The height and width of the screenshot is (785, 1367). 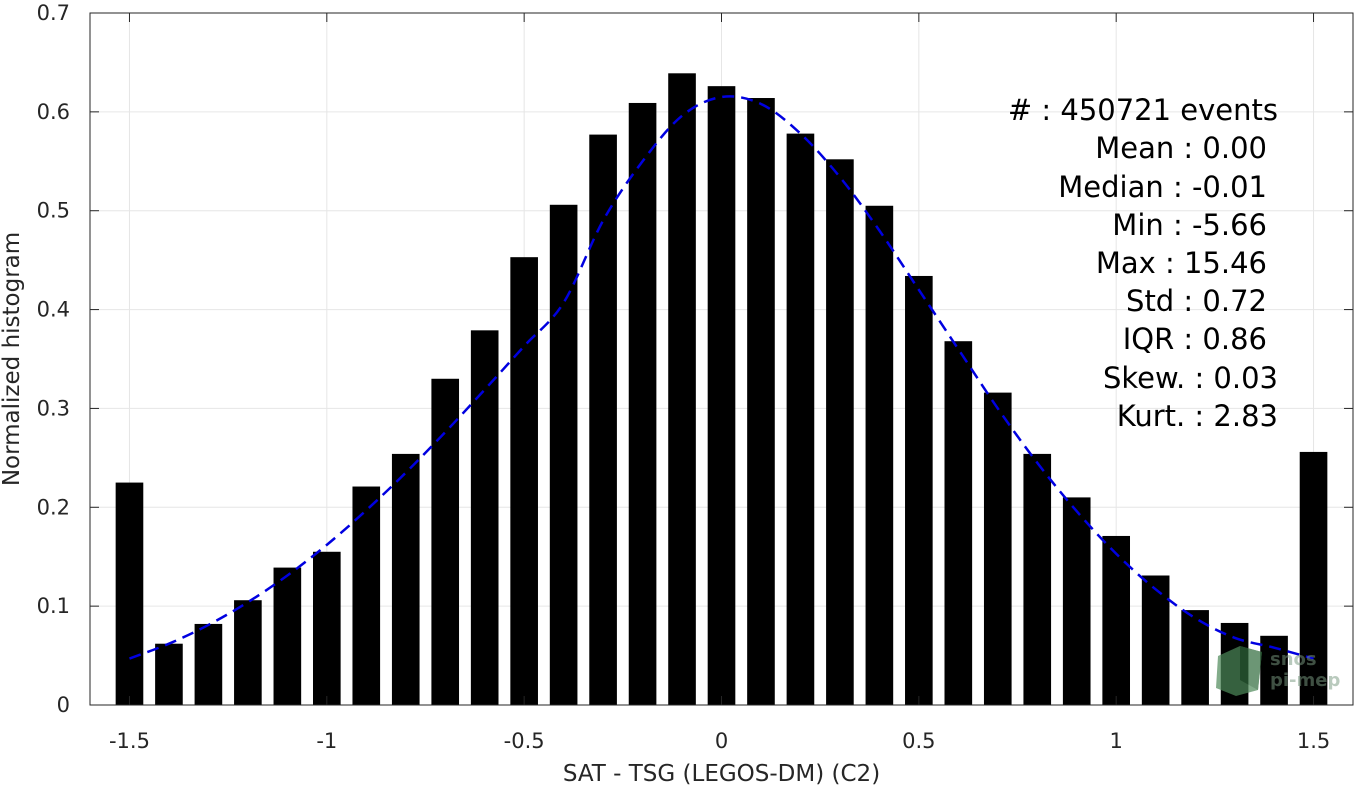 What do you see at coordinates (1196, 301) in the screenshot?
I see `stat-std: Std : 0.72` at bounding box center [1196, 301].